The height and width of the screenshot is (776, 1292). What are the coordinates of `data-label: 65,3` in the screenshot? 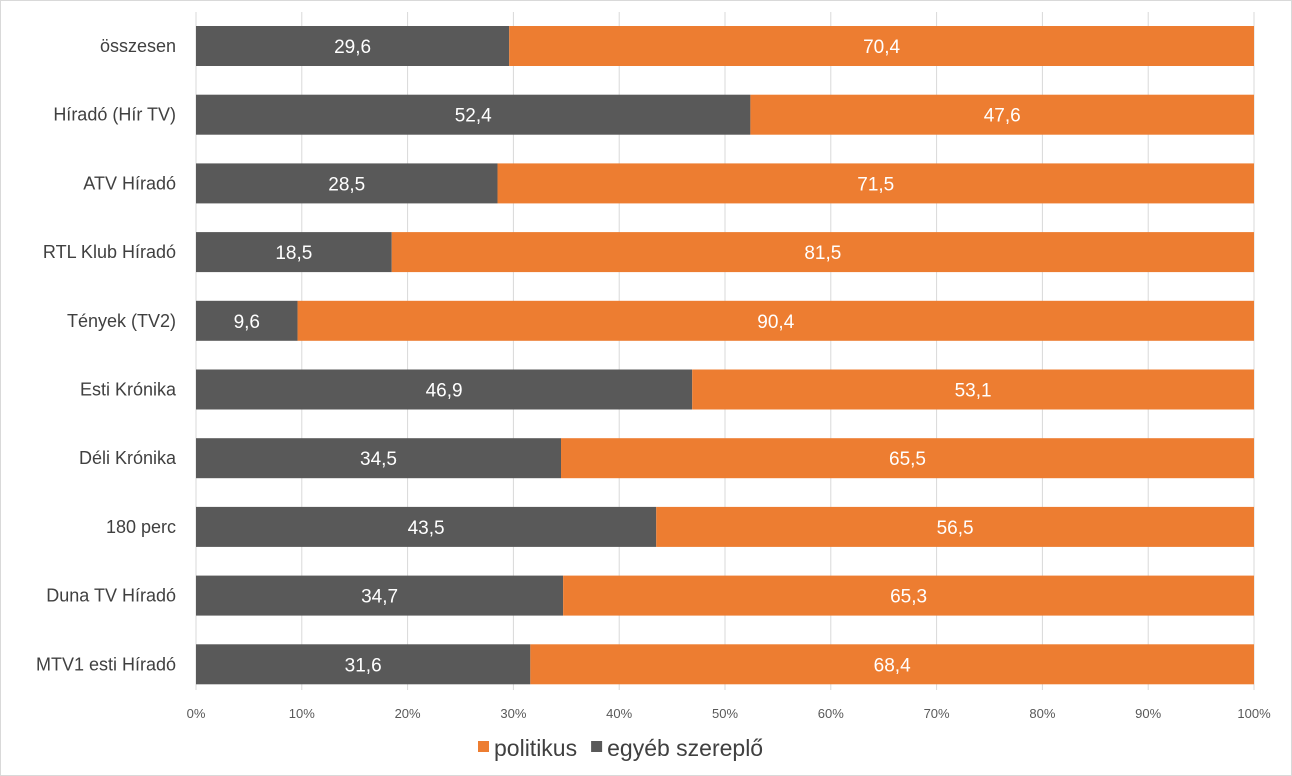 It's located at (908, 597).